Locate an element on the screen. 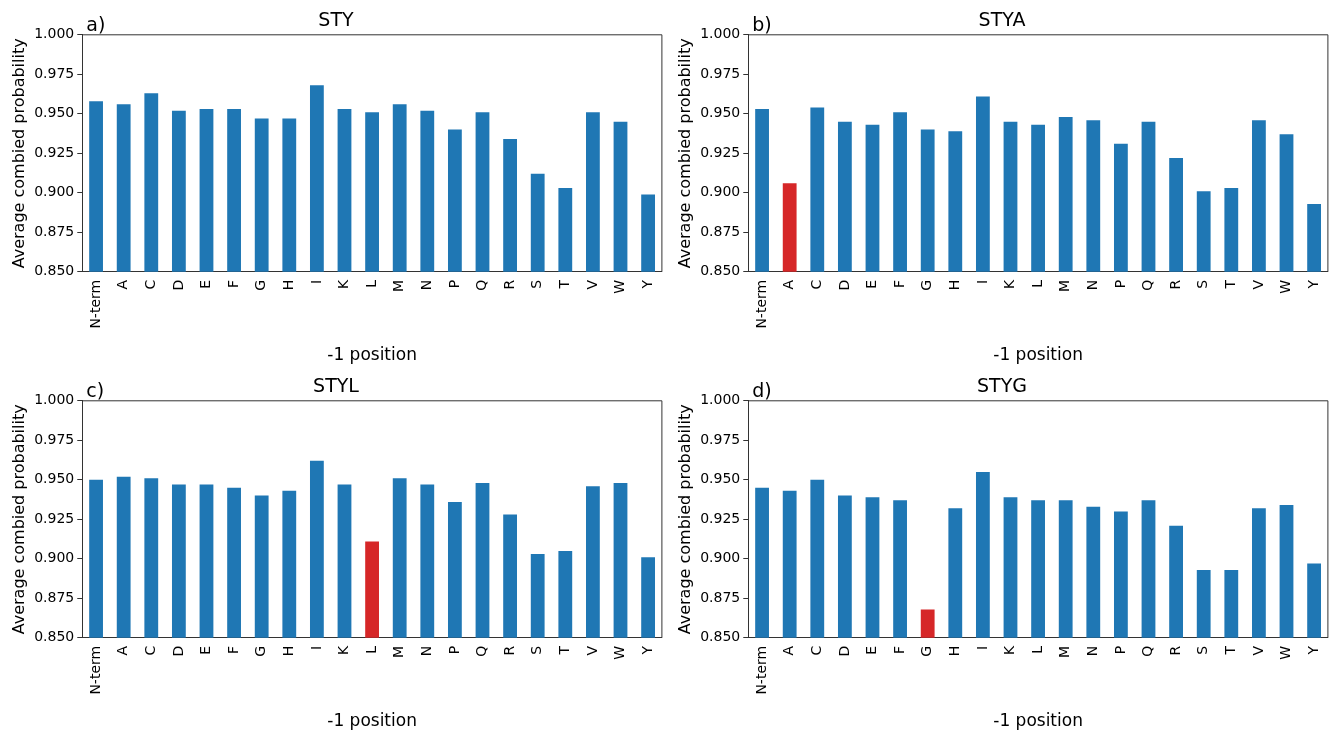 The width and height of the screenshot is (1342, 747). chart-title: STY is located at coordinates (336, 19).